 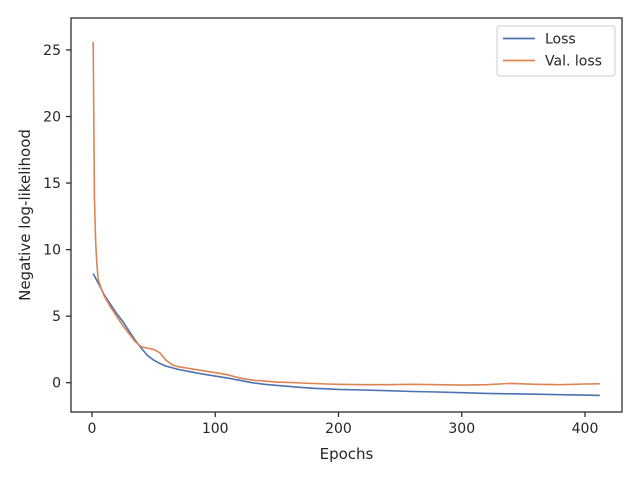 What do you see at coordinates (56, 384) in the screenshot?
I see `y-tick-label: 0` at bounding box center [56, 384].